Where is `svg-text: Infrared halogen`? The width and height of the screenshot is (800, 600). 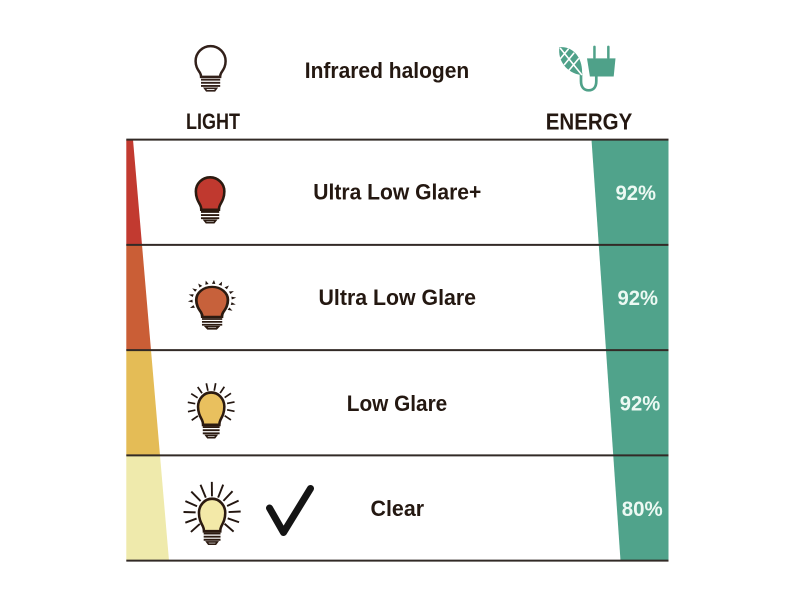
svg-text: Infrared halogen is located at coordinates (387, 70).